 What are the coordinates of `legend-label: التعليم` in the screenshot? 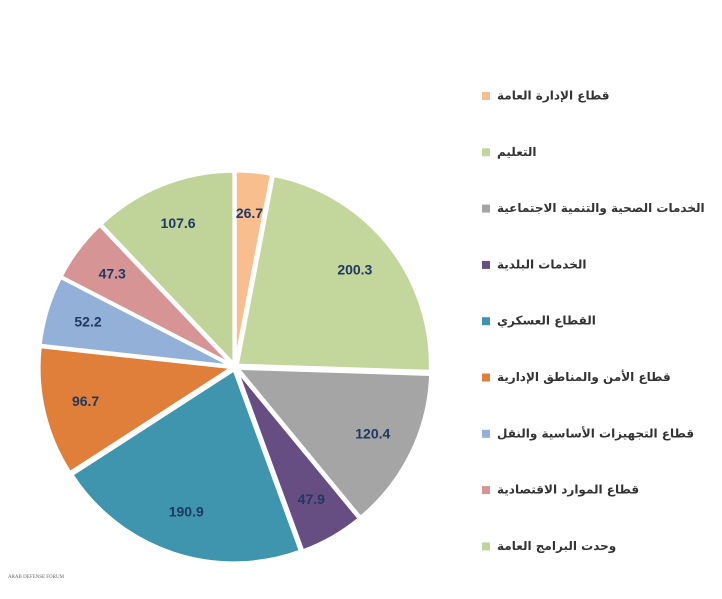 It's located at (517, 152).